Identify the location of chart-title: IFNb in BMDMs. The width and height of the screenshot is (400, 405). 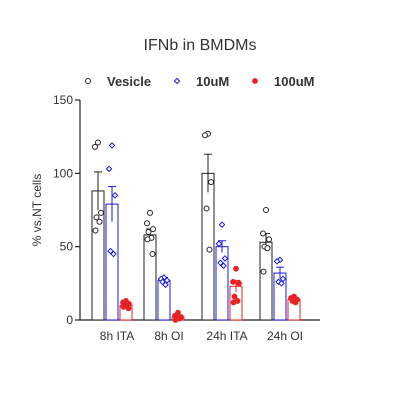
(200, 45).